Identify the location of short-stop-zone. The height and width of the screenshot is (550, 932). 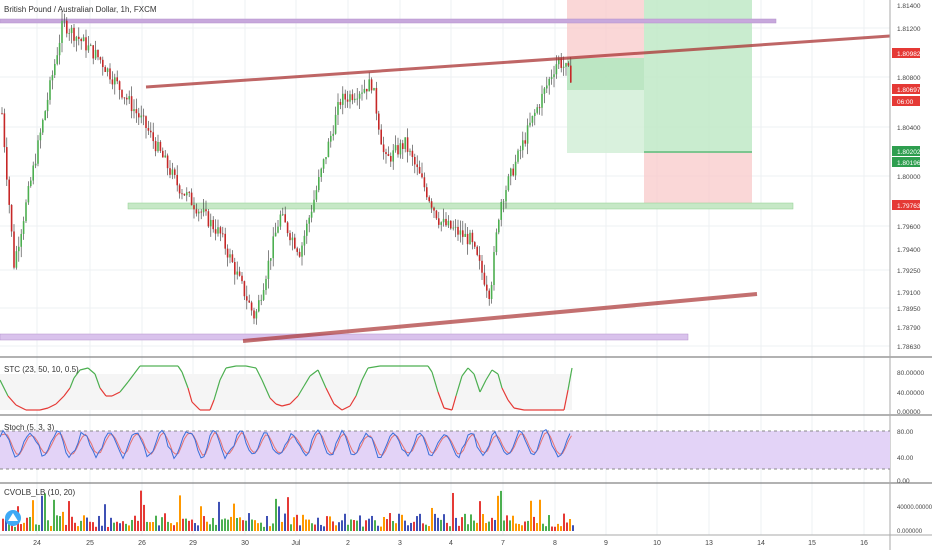
(605, 29).